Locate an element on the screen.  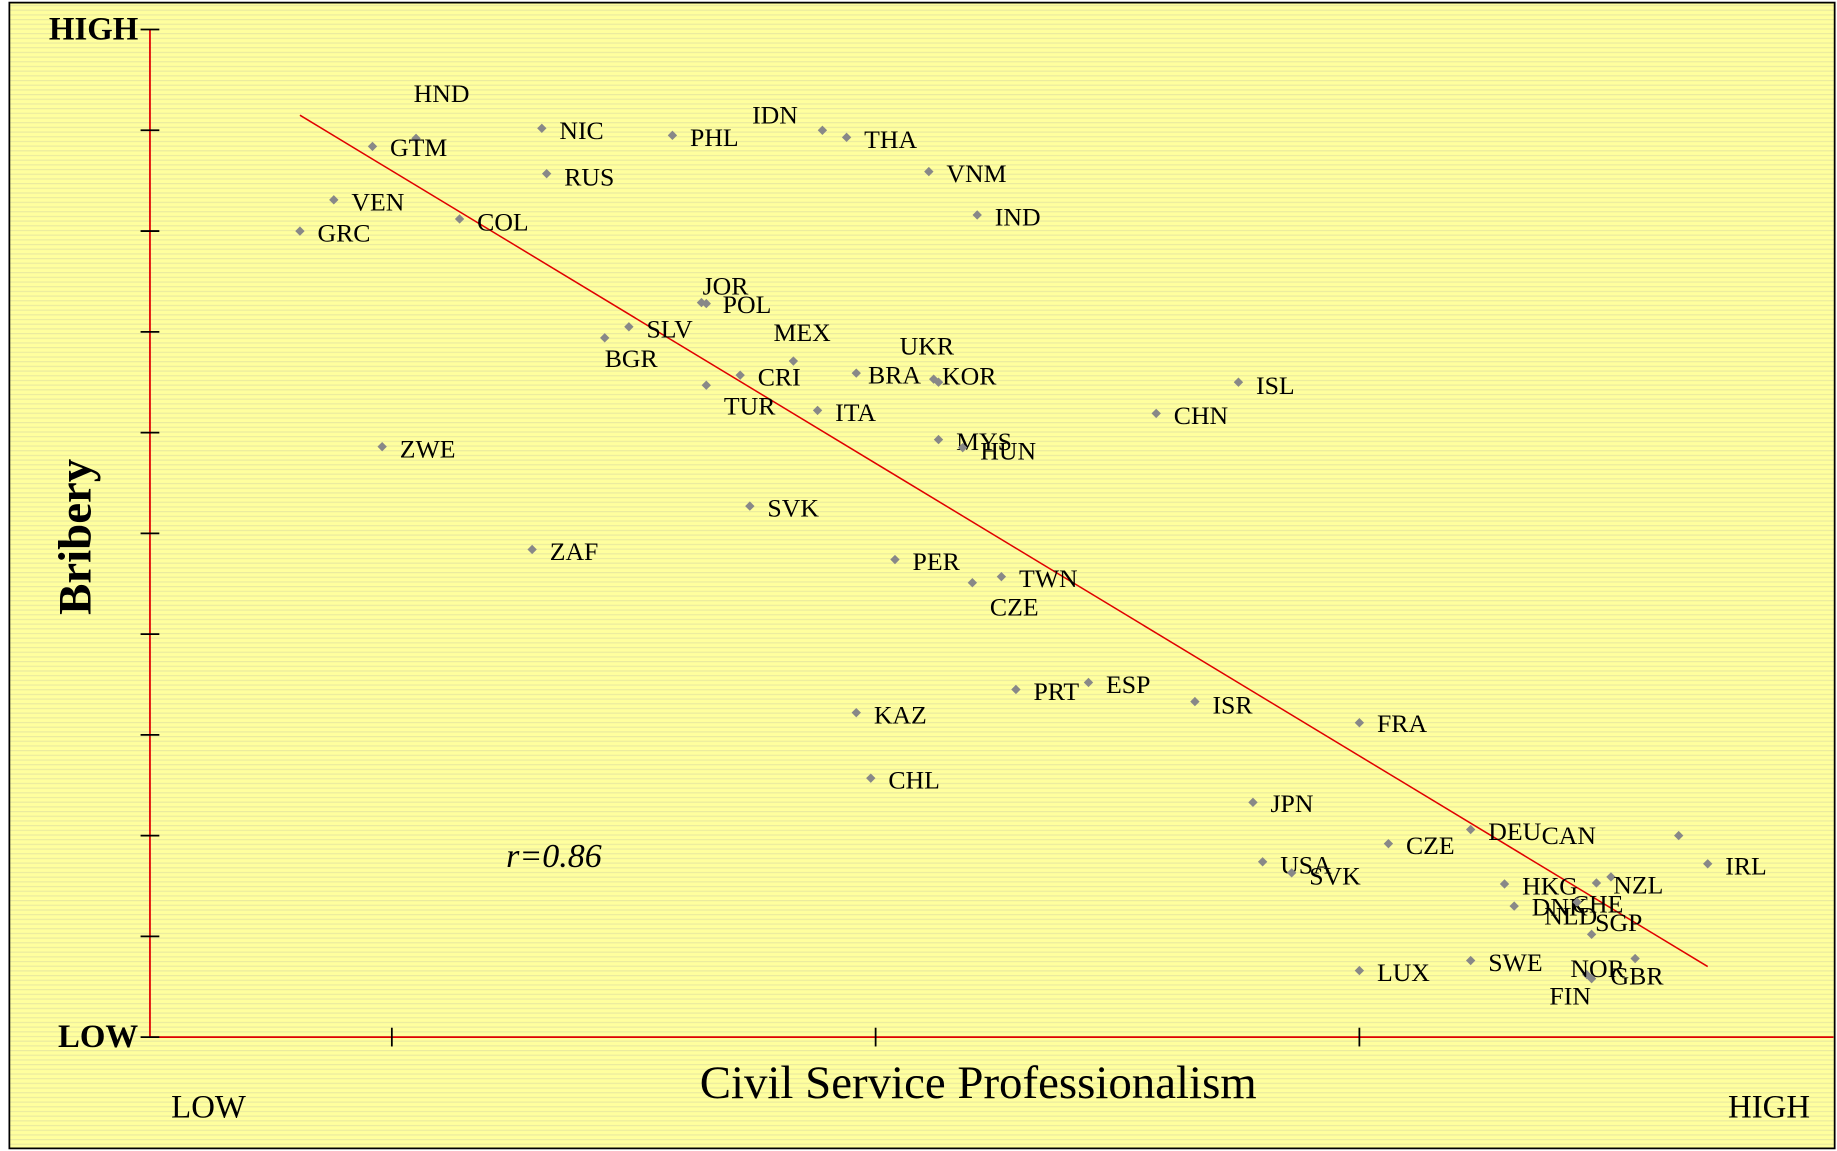
point-label: THA is located at coordinates (890, 139).